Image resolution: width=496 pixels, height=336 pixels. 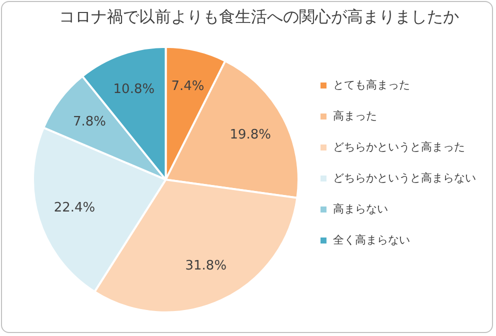 What do you see at coordinates (89, 122) in the screenshot?
I see `data-label: 7.8%` at bounding box center [89, 122].